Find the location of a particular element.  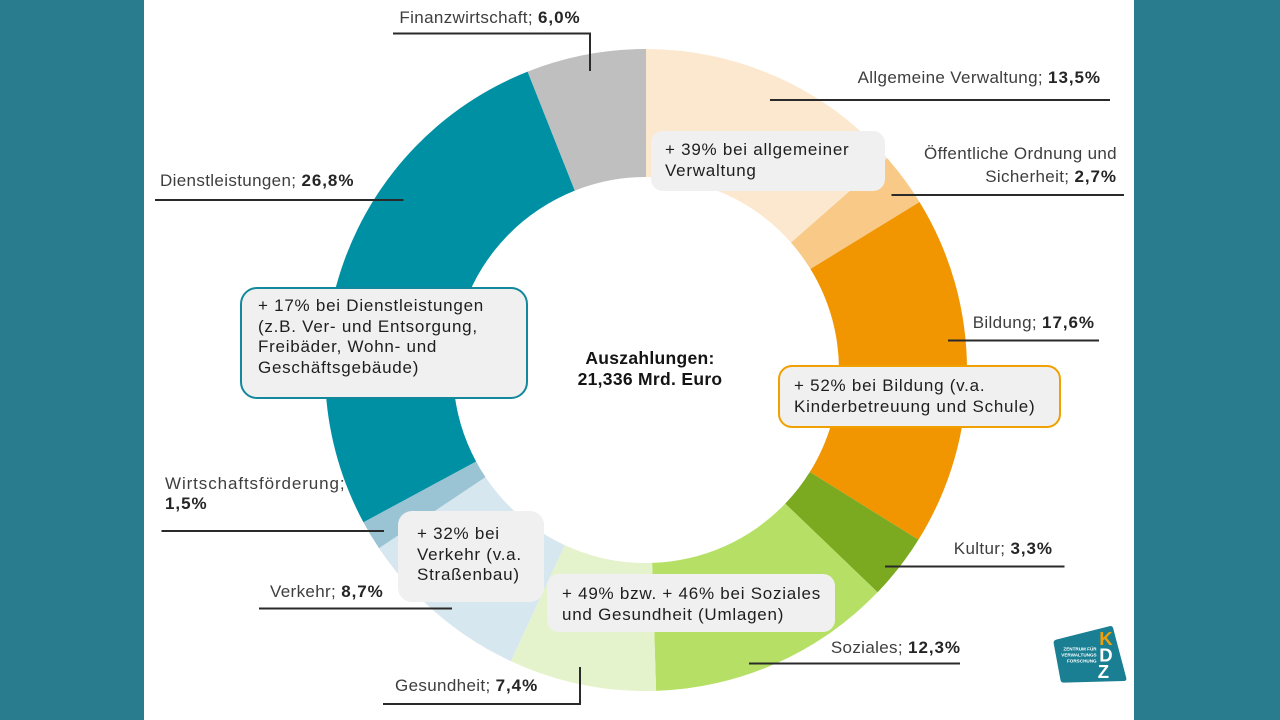

svg-text: K is located at coordinates (1106, 638).